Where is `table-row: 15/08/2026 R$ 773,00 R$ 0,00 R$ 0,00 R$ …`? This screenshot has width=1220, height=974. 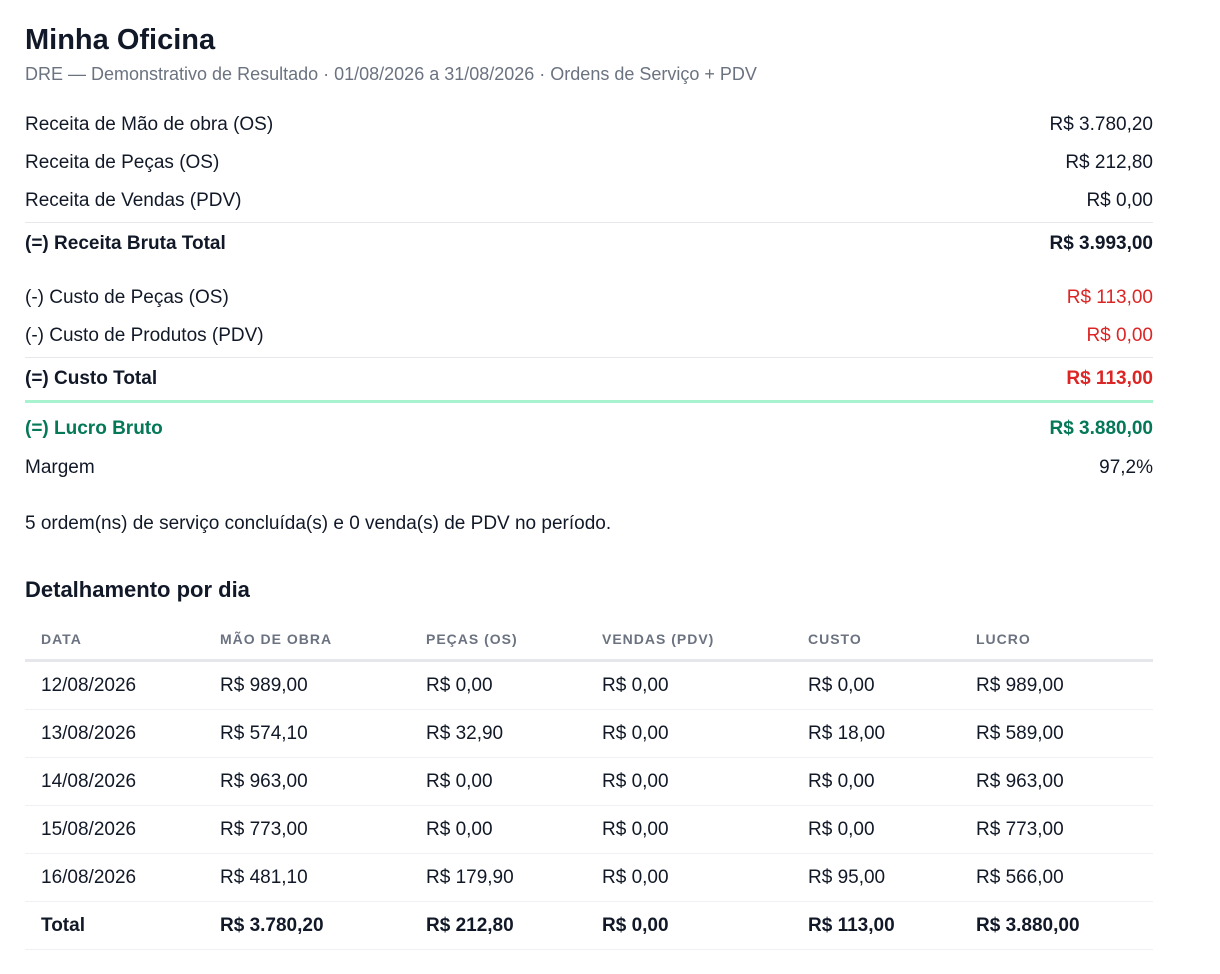 table-row: 15/08/2026 R$ 773,00 R$ 0,00 R$ 0,00 R$ … is located at coordinates (589, 829).